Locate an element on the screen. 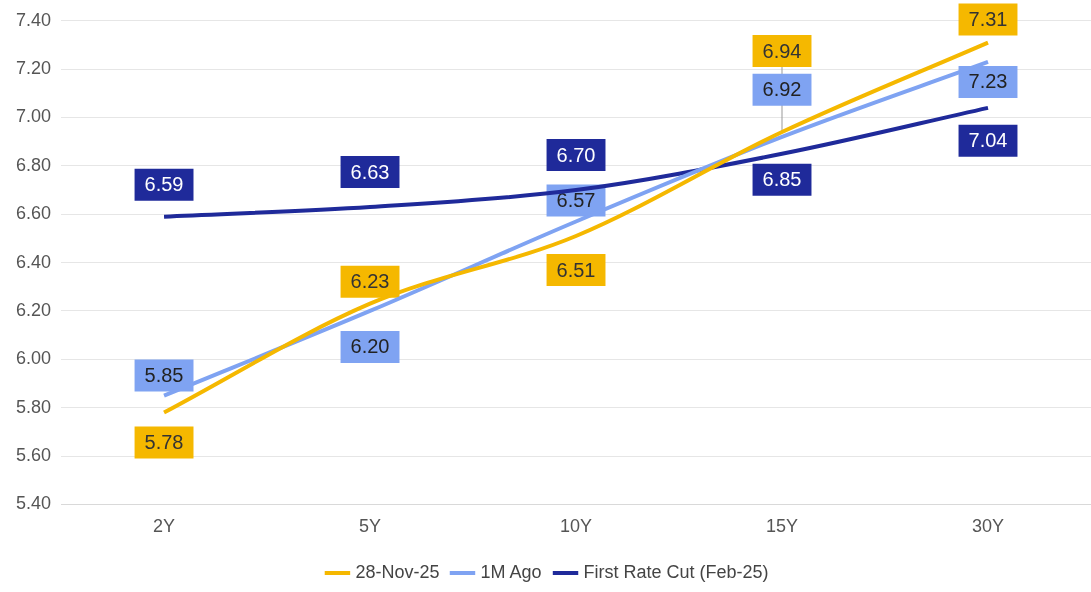 This screenshot has width=1091, height=592. data-label: 5.85 is located at coordinates (164, 375).